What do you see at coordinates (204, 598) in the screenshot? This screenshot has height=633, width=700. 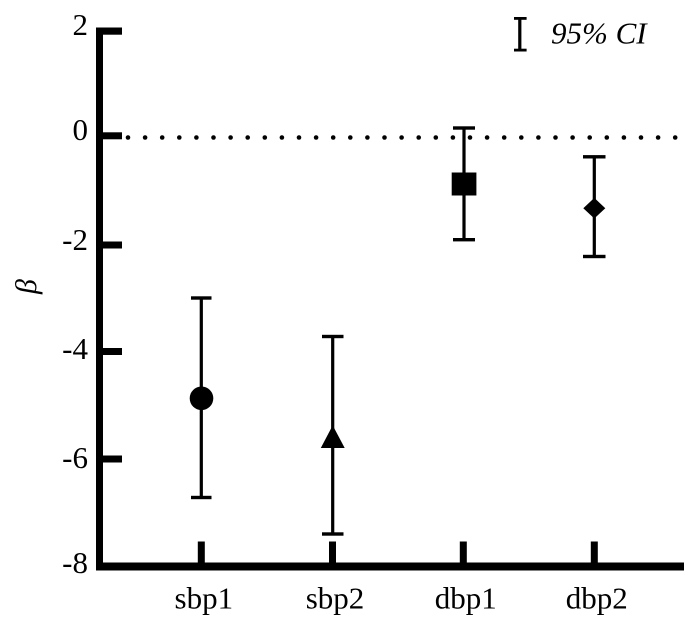 I see `svg-text: sbp1` at bounding box center [204, 598].